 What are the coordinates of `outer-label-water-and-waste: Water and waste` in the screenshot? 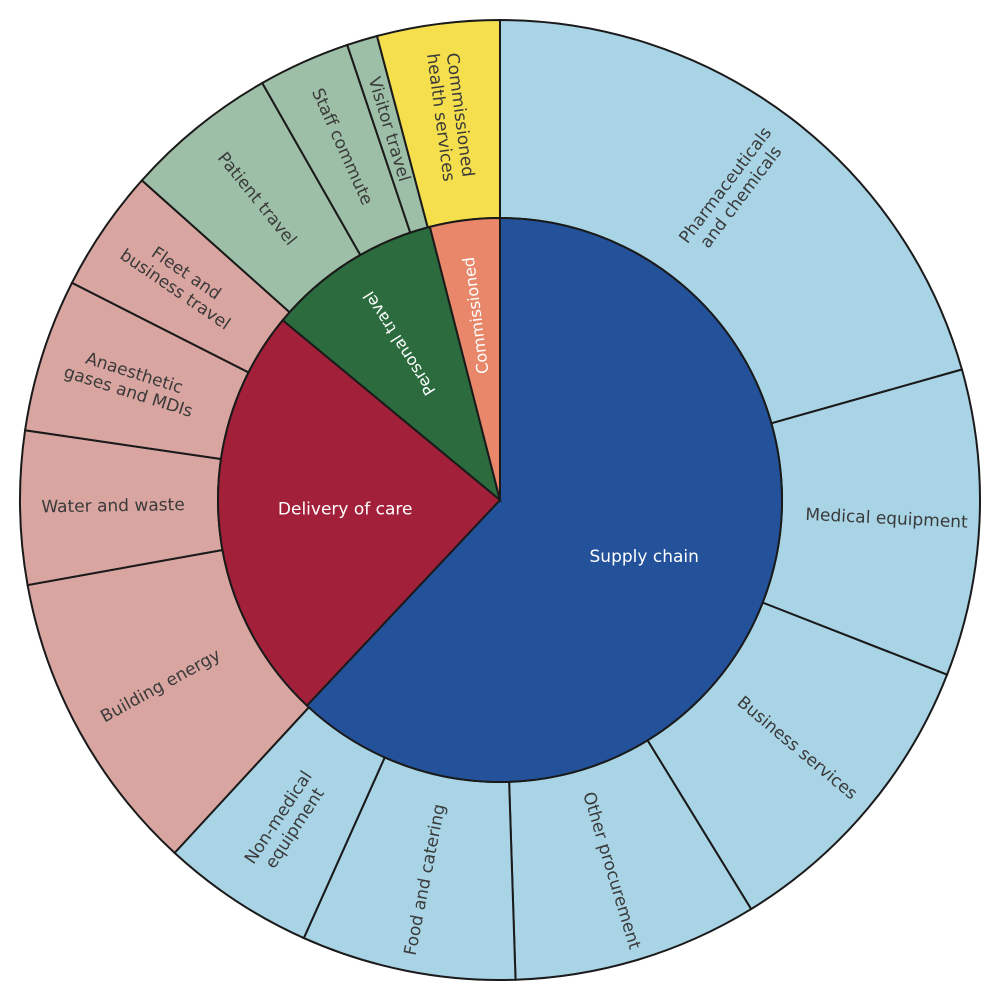 It's located at (113, 506).